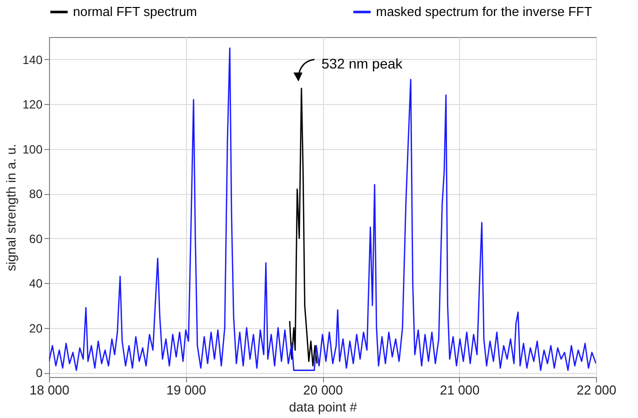  I want to click on y-tick-label: 80, so click(36, 194).